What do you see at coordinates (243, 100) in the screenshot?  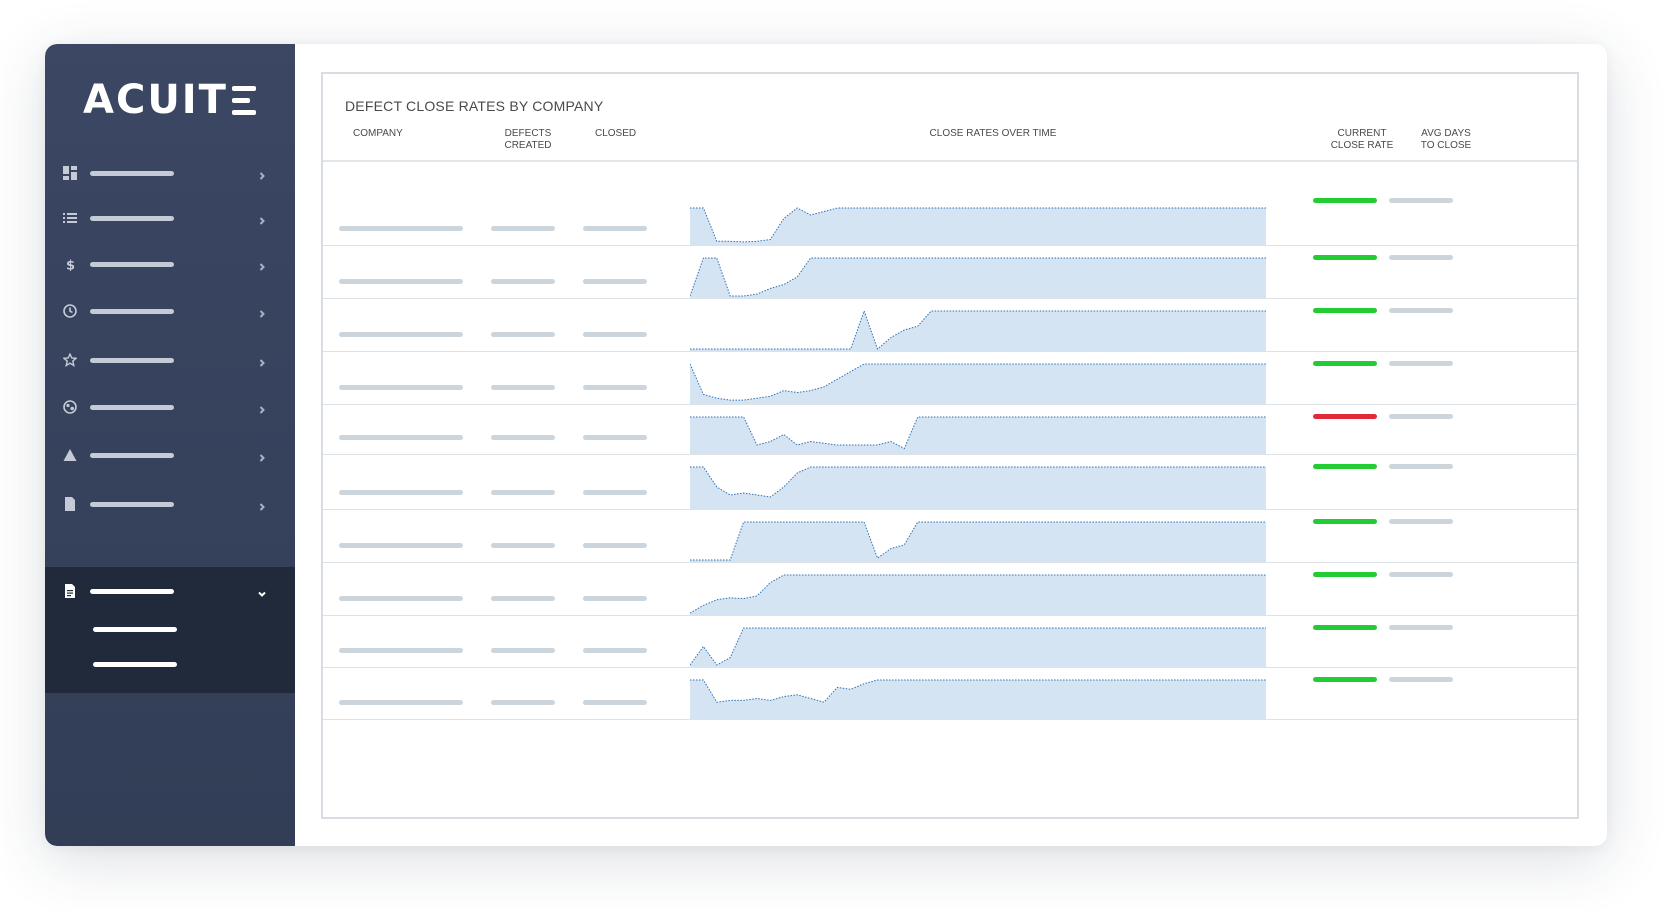 I see `logo-e-mark` at bounding box center [243, 100].